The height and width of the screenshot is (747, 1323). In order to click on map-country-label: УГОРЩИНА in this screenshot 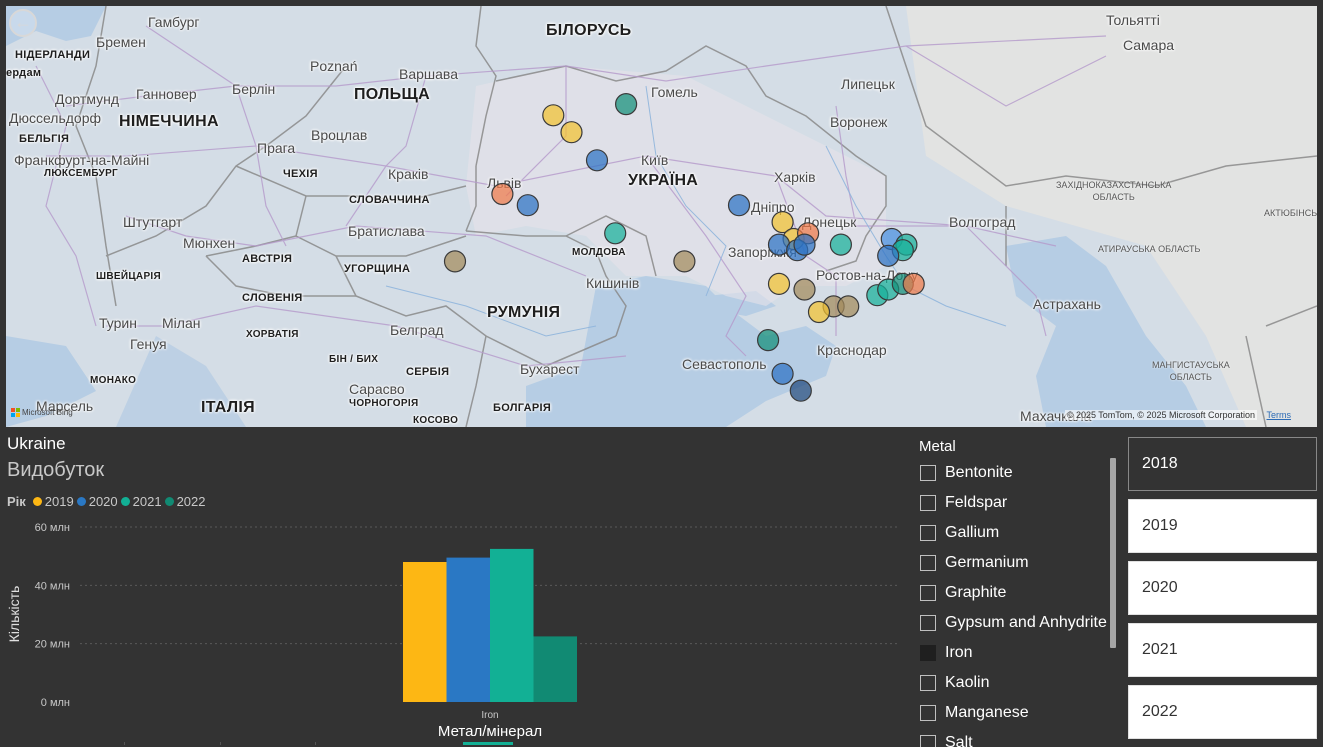, I will do `click(377, 269)`.